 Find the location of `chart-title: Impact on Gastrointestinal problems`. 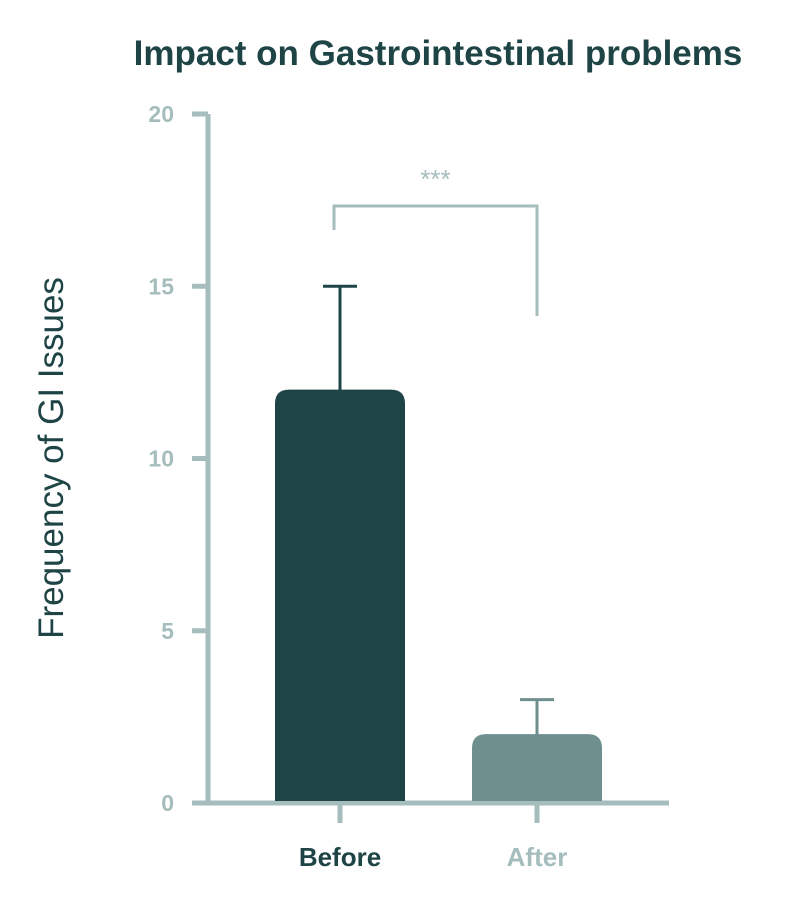

chart-title: Impact on Gastrointestinal problems is located at coordinates (438, 53).